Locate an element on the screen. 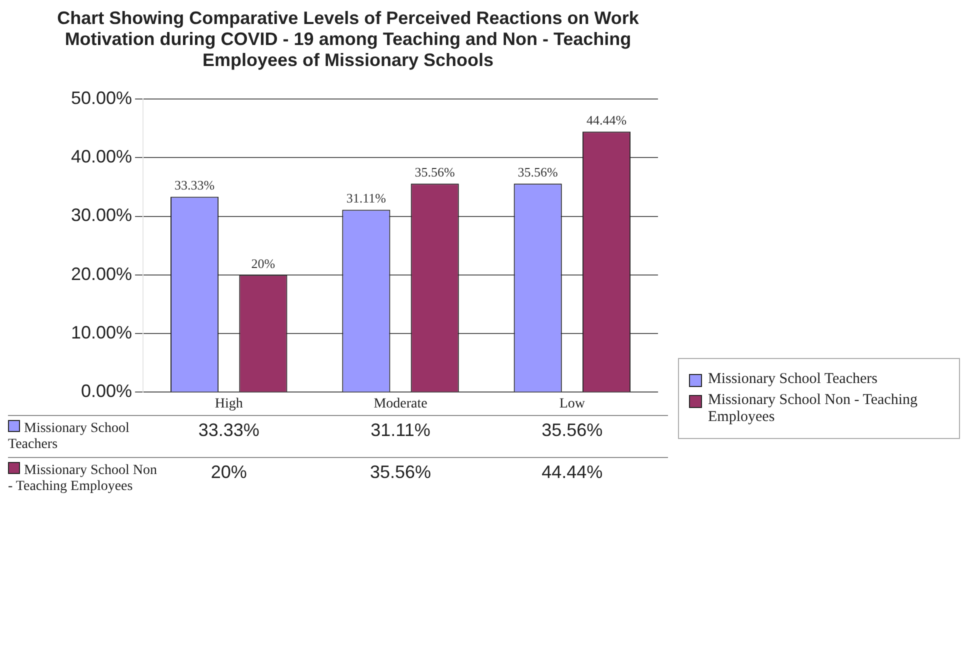 The image size is (975, 660). x-tick-label: Low is located at coordinates (572, 404).